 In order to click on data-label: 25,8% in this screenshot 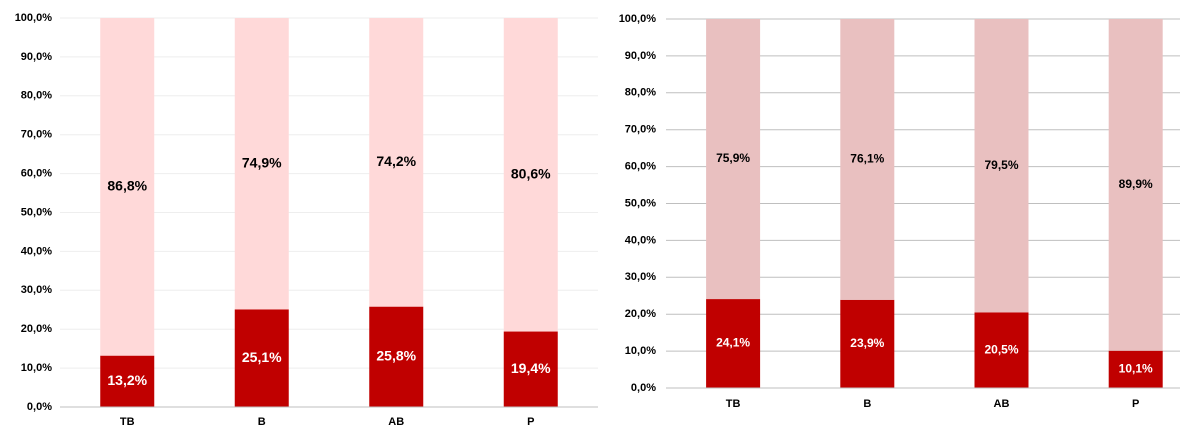, I will do `click(396, 356)`.